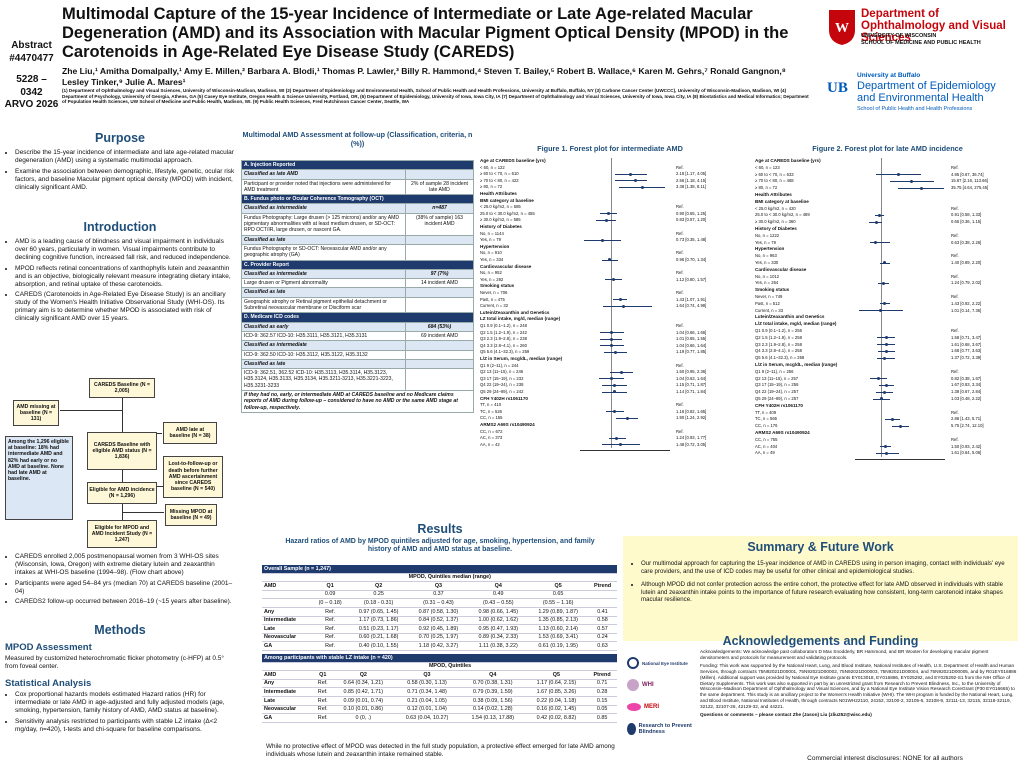 Image resolution: width=1024 pixels, height=768 pixels. I want to click on forest-row-value: 1.38 [0.67, 2.84], so click(966, 392).